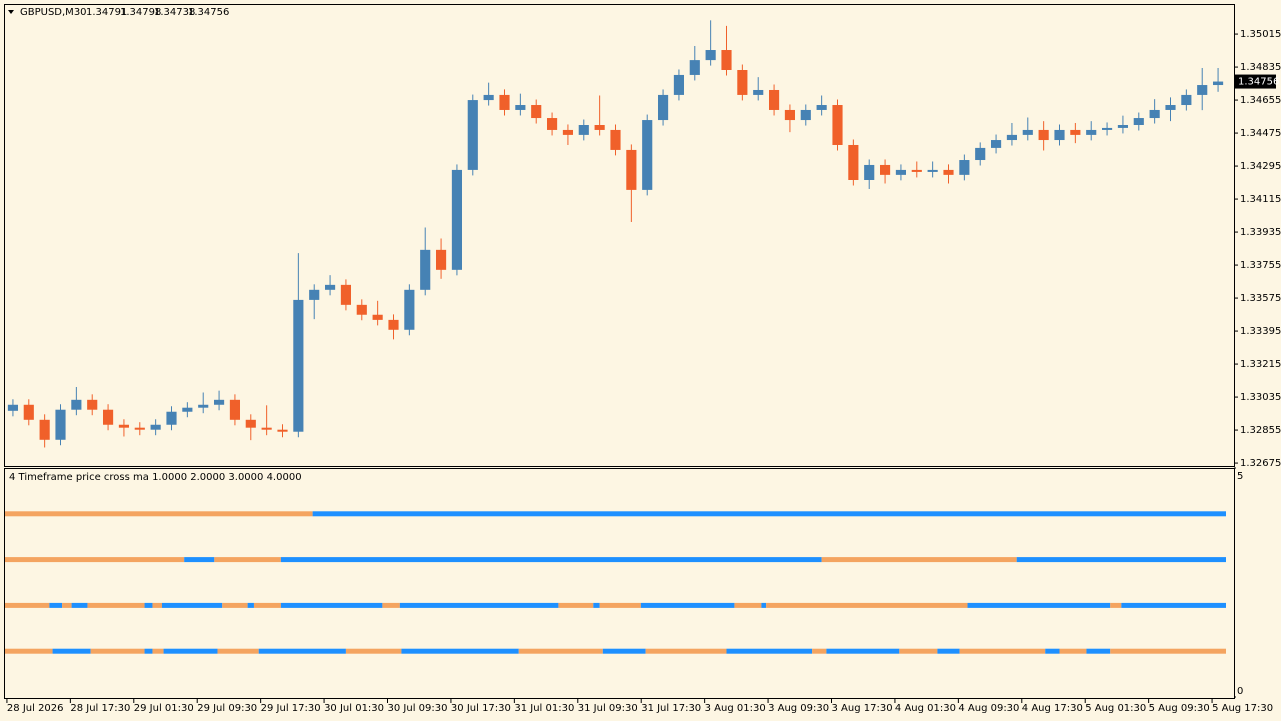 This screenshot has height=721, width=1281. Describe the element at coordinates (1242, 708) in the screenshot. I see `x-tick-label: 5 Aug 17:30` at that location.